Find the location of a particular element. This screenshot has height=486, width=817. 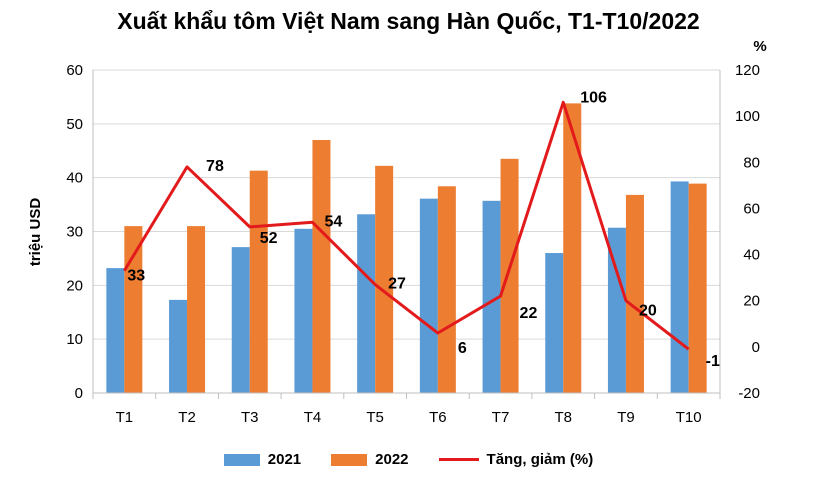

percent-data-label: 54 is located at coordinates (333, 221).